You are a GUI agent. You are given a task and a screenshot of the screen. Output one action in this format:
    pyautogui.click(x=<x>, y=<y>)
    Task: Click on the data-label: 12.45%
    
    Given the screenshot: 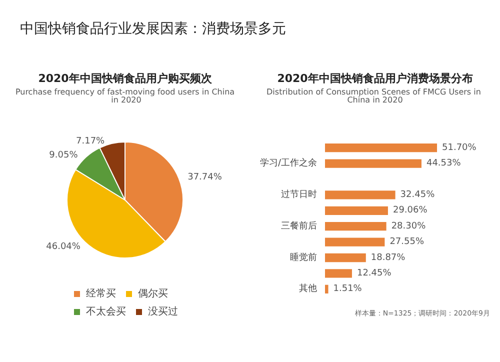 What is the action you would take?
    pyautogui.click(x=374, y=273)
    